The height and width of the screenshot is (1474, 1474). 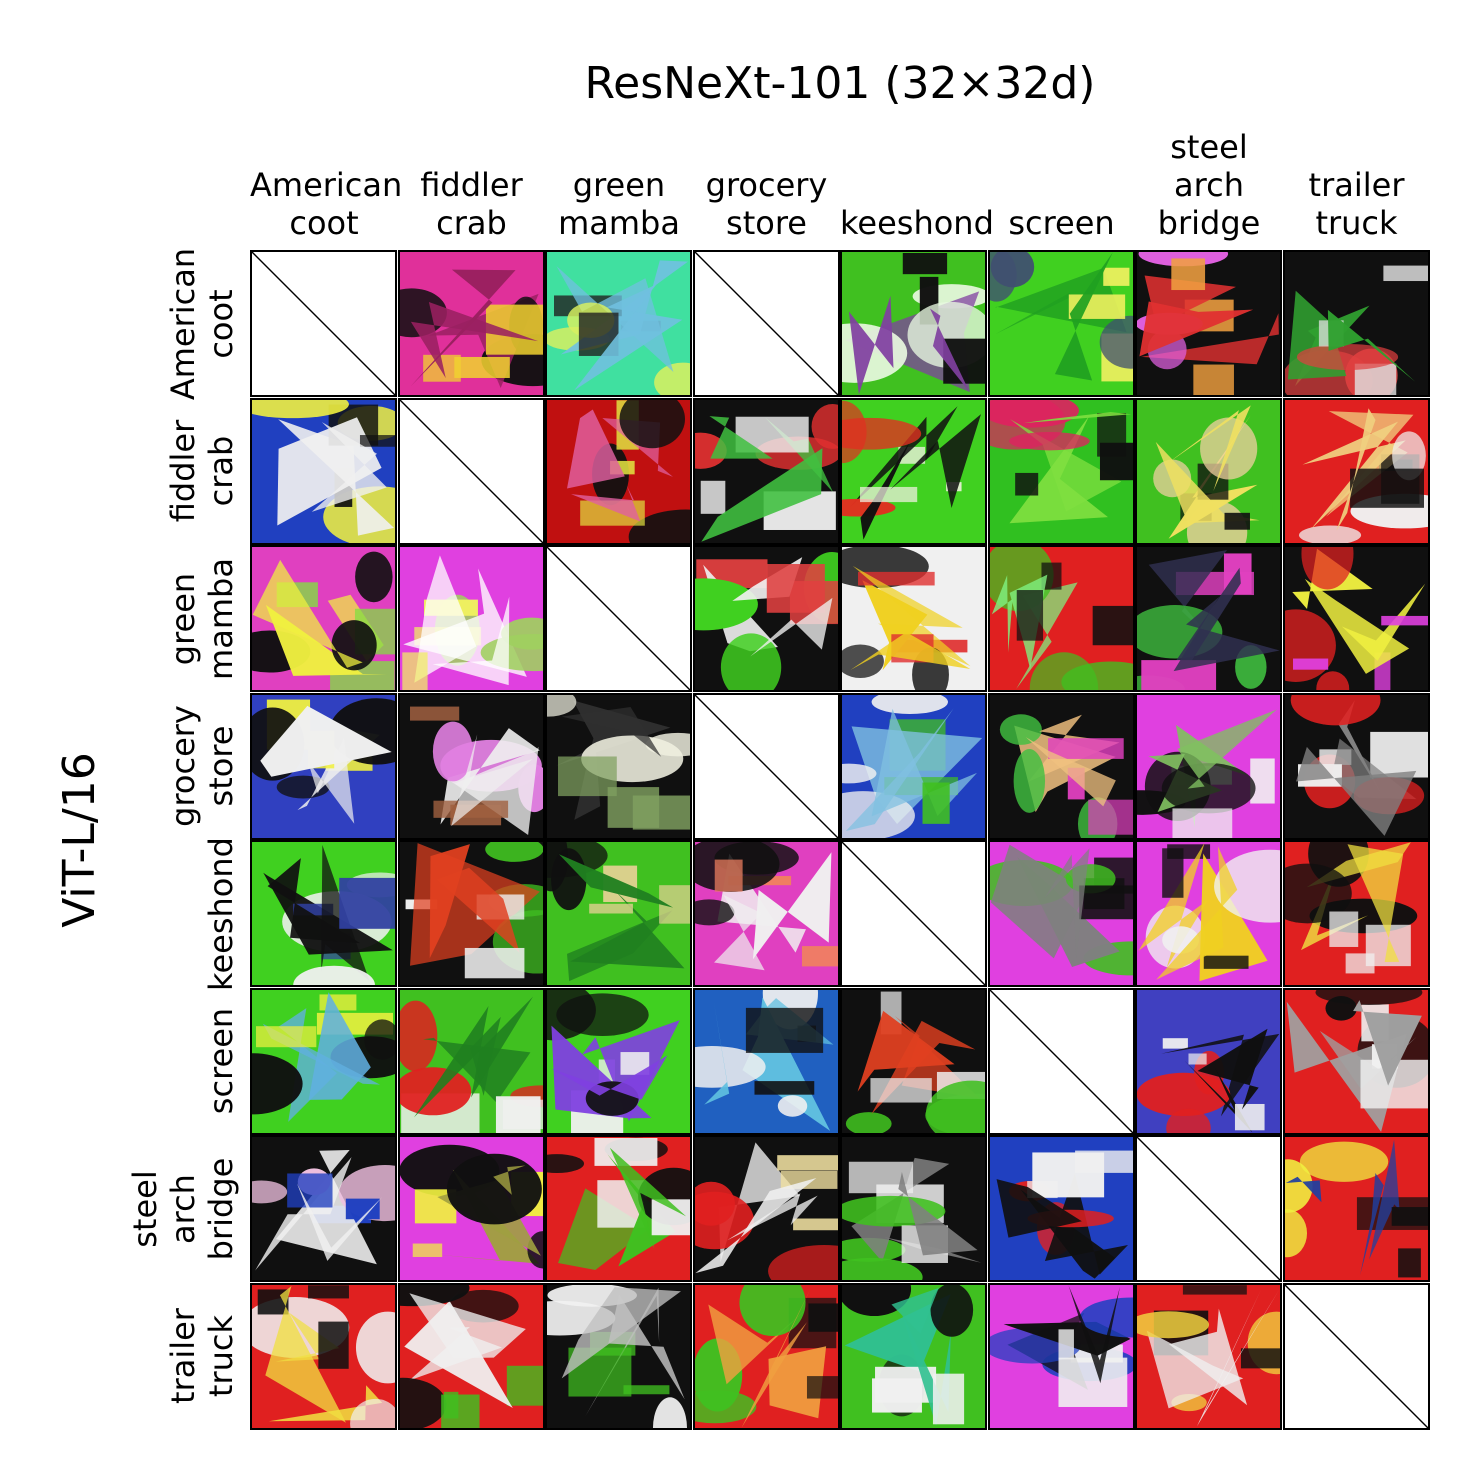 I want to click on column-label-line: fiddler, so click(x=471, y=185).